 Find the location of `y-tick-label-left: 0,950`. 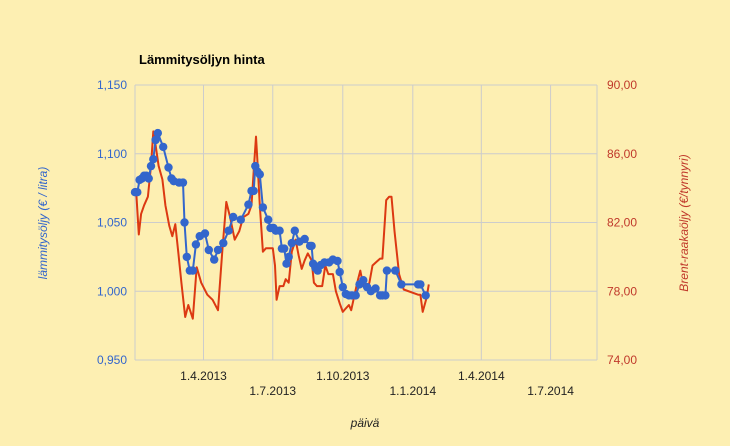

y-tick-label-left: 0,950 is located at coordinates (112, 360).